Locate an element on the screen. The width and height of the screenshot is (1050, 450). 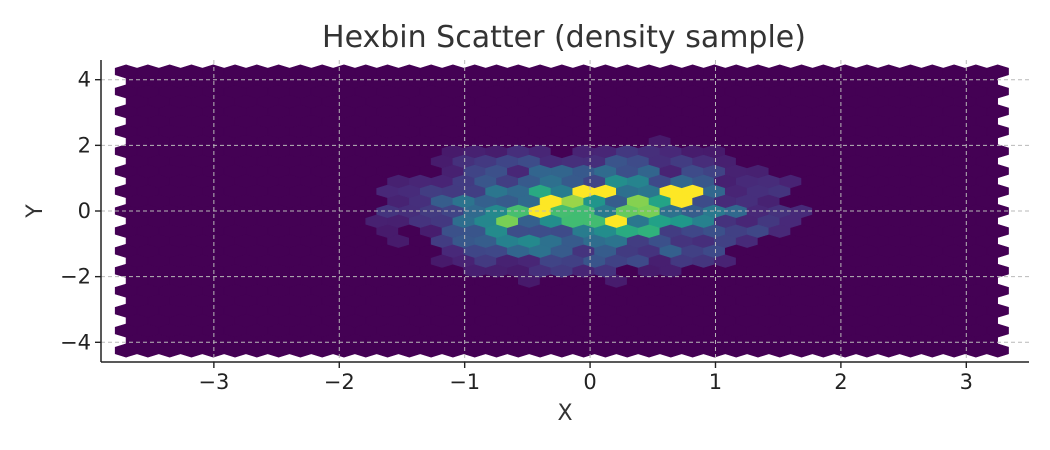
x-tick-label: 3 is located at coordinates (966, 382).